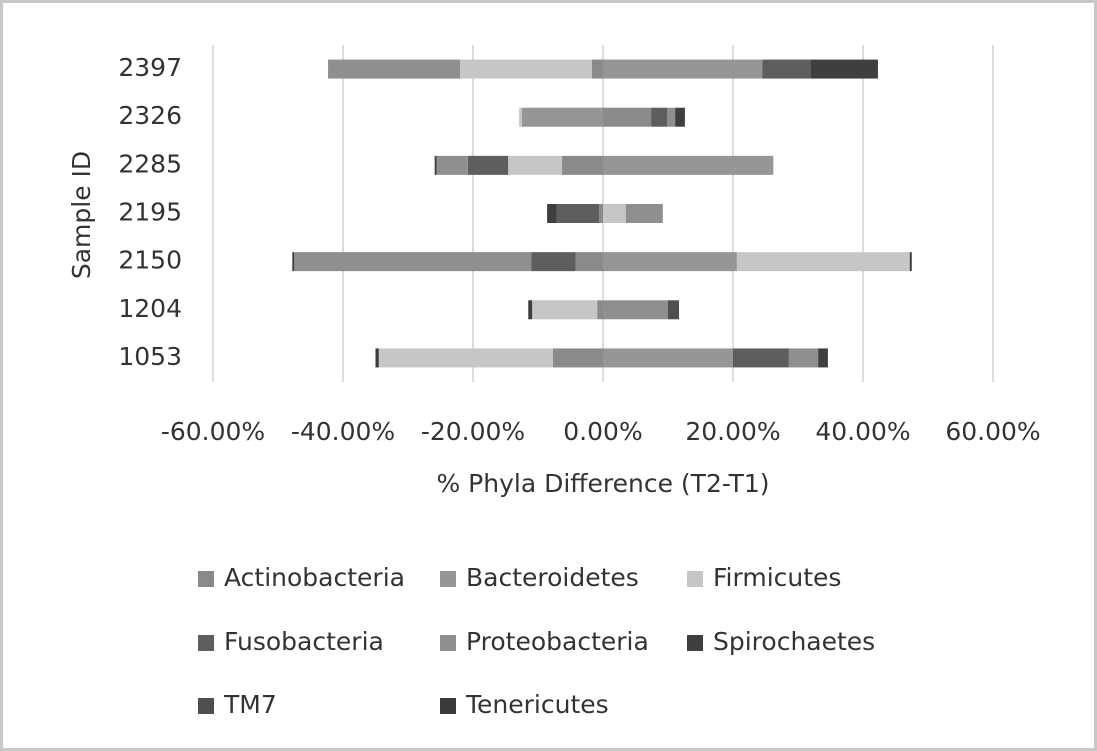 This screenshot has width=1097, height=751. Describe the element at coordinates (343, 431) in the screenshot. I see `x-tick-label: -40.00%` at that location.